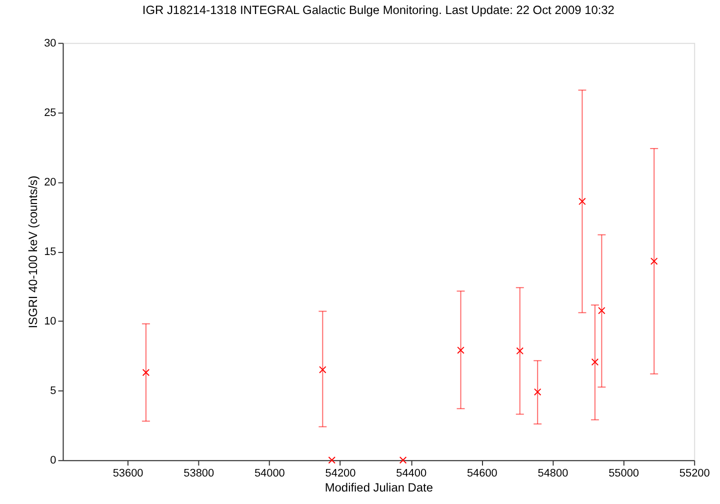 The image size is (720, 504). I want to click on y-tick-label: 15, so click(50, 252).